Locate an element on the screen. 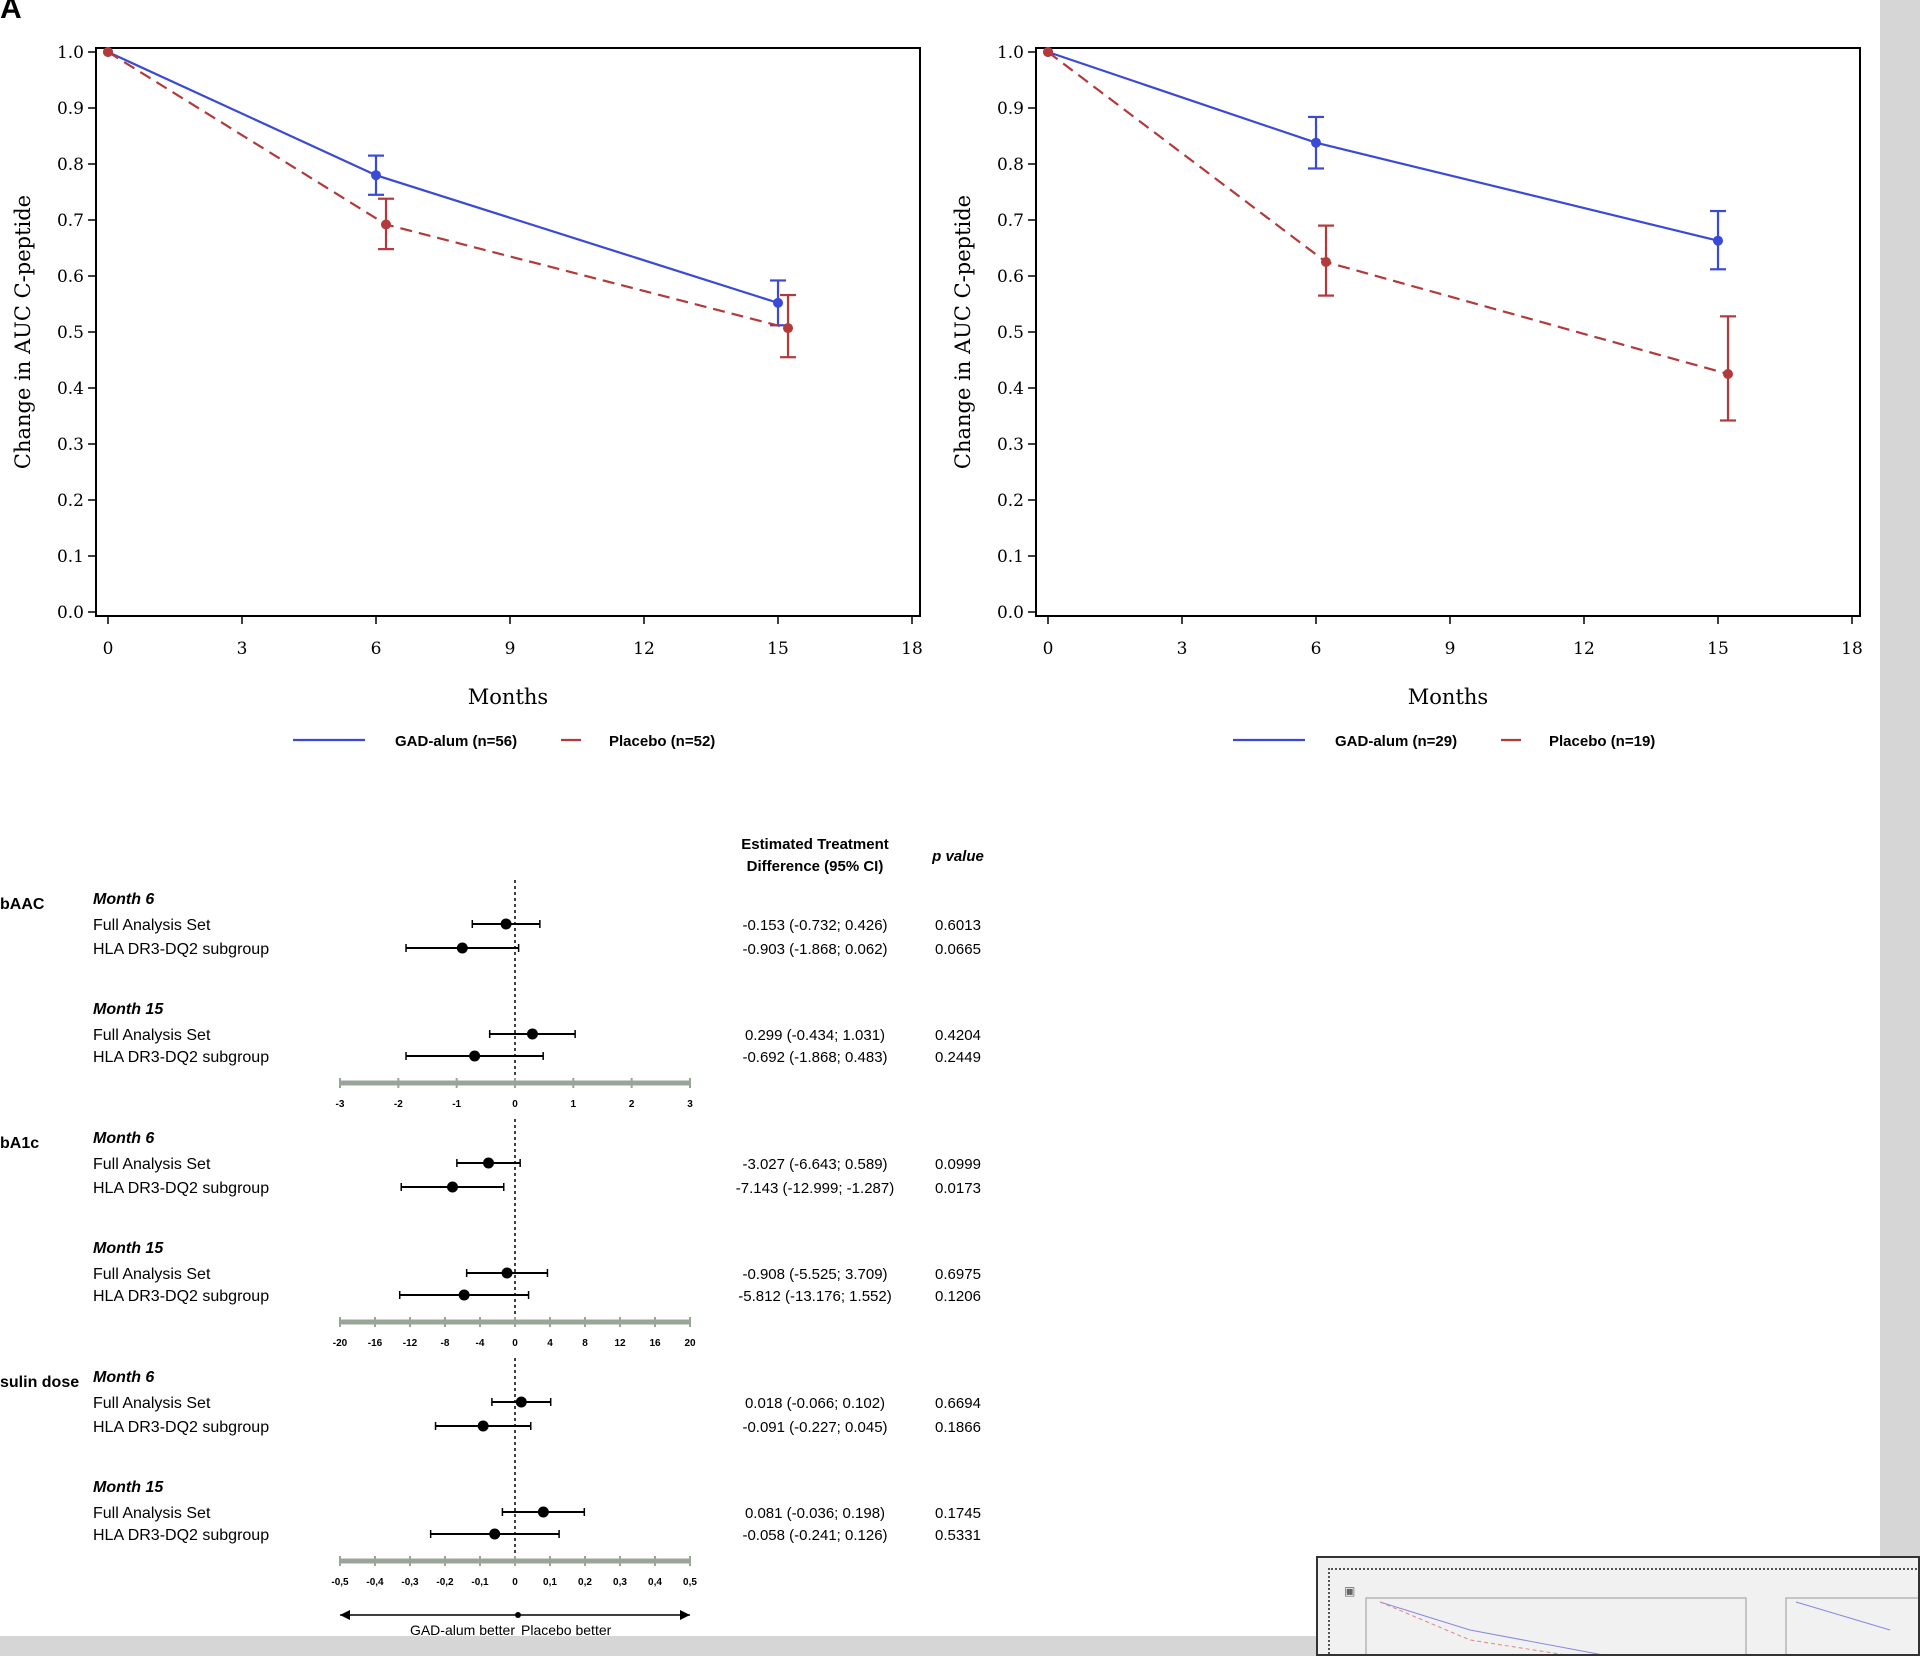 Image resolution: width=1920 pixels, height=1656 pixels. forest-axis-tick-label: -3 is located at coordinates (340, 1104).